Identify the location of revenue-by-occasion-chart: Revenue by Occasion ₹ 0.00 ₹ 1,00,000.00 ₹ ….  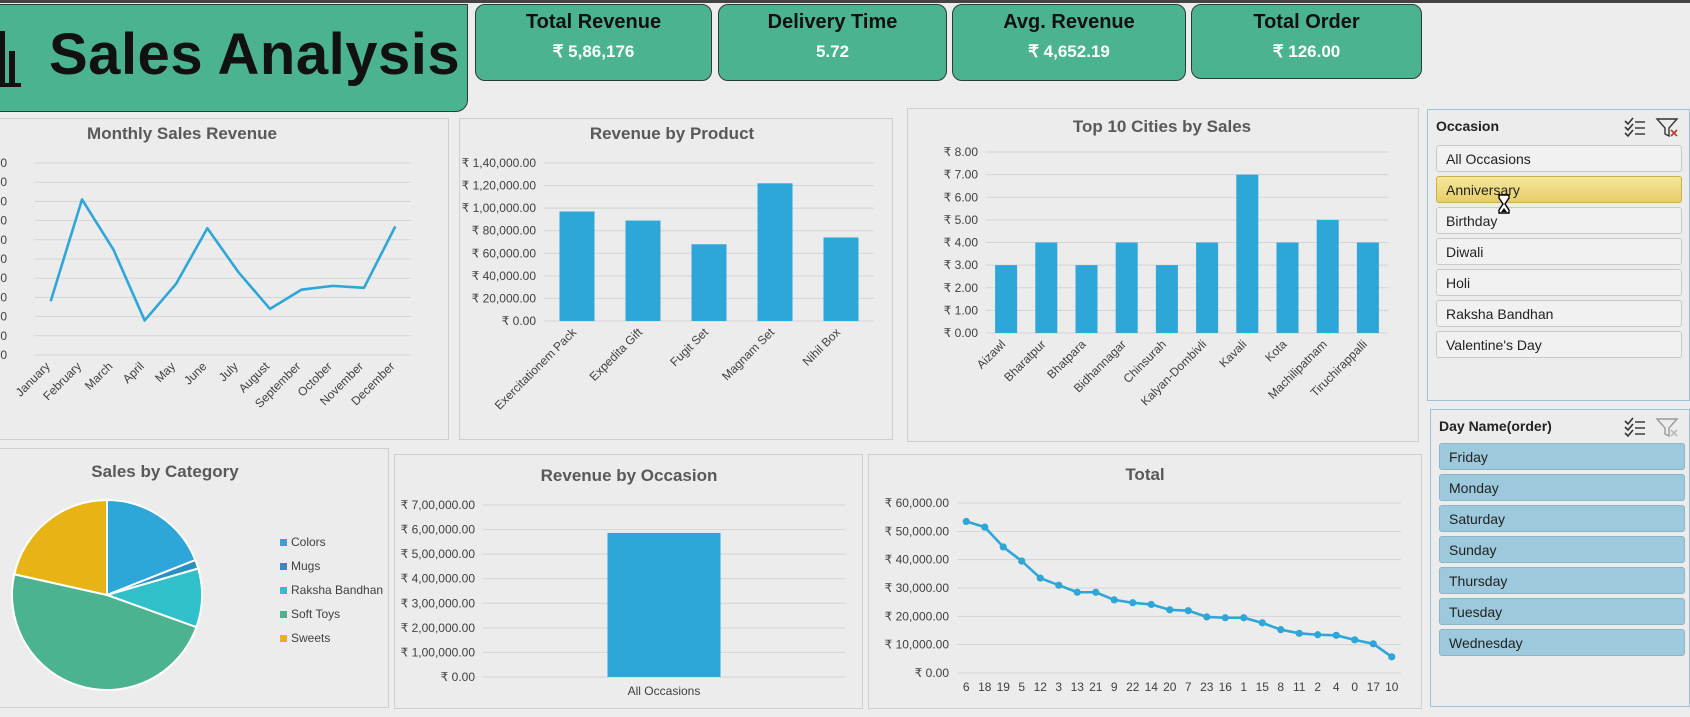
(628, 581).